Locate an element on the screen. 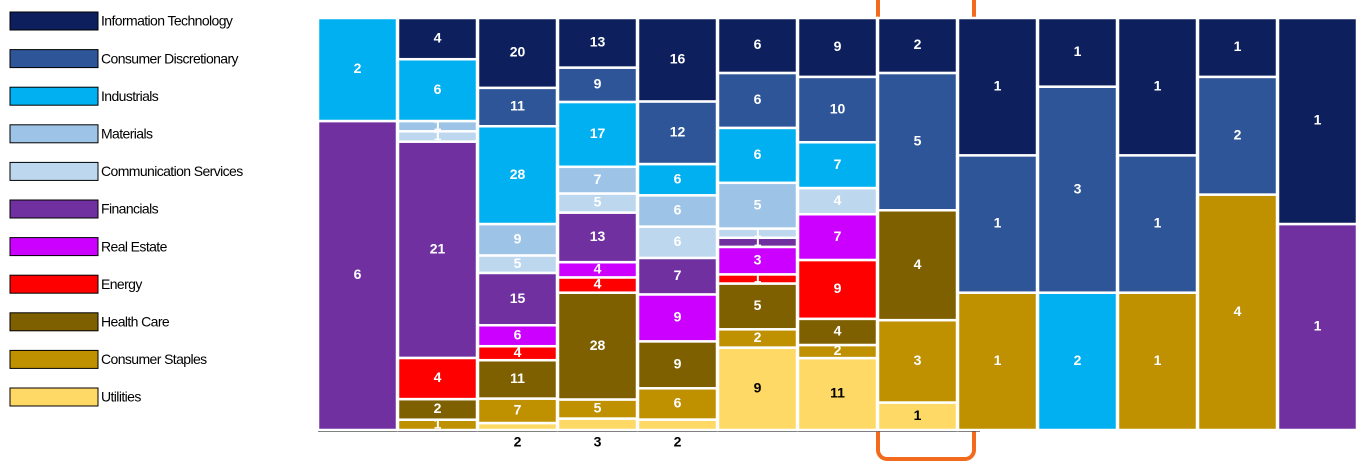 The height and width of the screenshot is (462, 1357). legend-label: Consumer Staples is located at coordinates (154, 359).